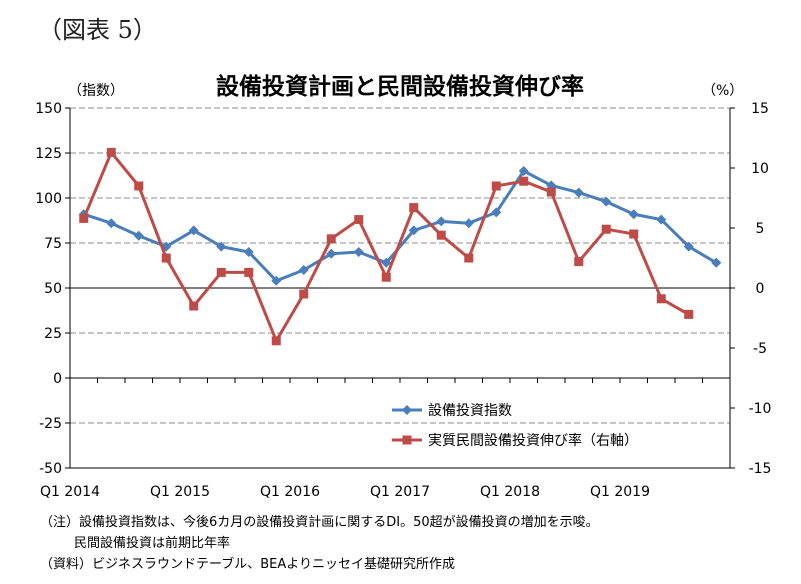 Image resolution: width=801 pixels, height=584 pixels. I want to click on y-tick-label-left: 125, so click(48, 154).